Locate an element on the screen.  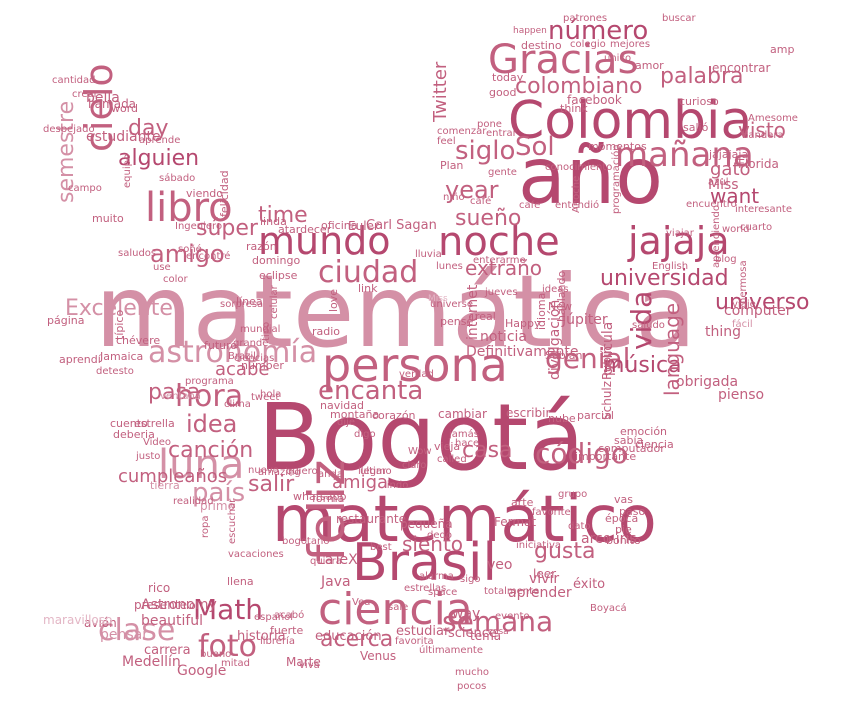
cloud-word: colegio is located at coordinates (588, 44).